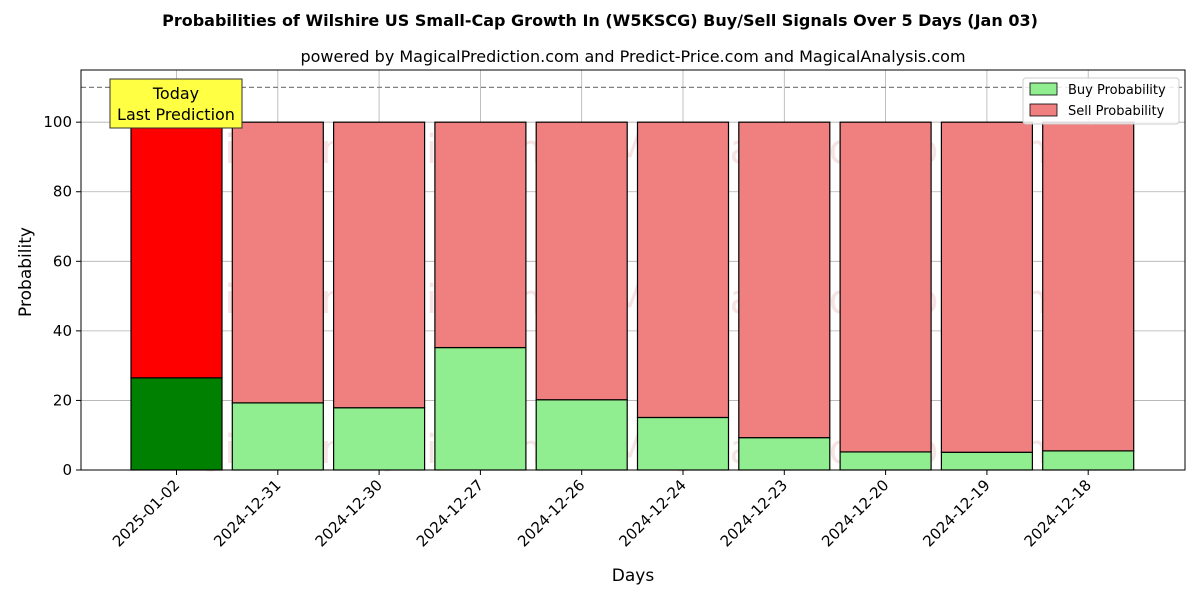 The image size is (1200, 600). Describe the element at coordinates (1043, 110) in the screenshot. I see `legend-swatch-sell` at that location.